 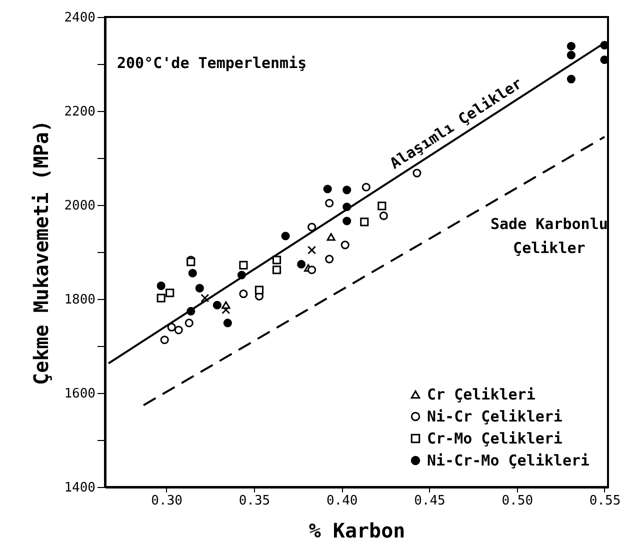 I want to click on y-tick-label: 1600, so click(x=80, y=394).